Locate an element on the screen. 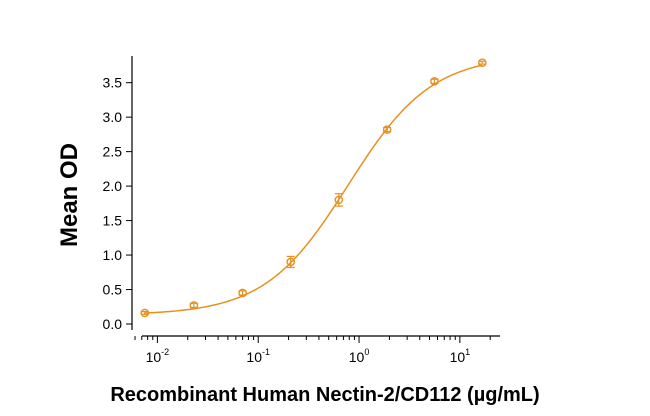  y-axis: 0.0 0.5 1.0 1.5 2.0 2.5 3.0 3.5 is located at coordinates (118, 194).